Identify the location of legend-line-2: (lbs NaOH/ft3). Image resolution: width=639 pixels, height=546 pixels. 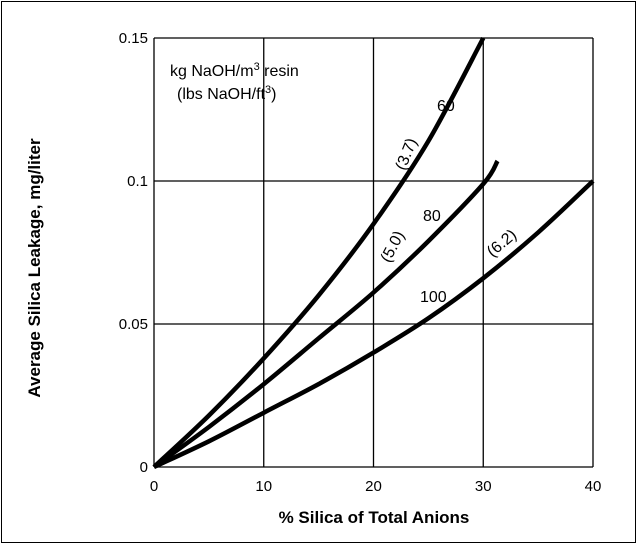
(226, 93).